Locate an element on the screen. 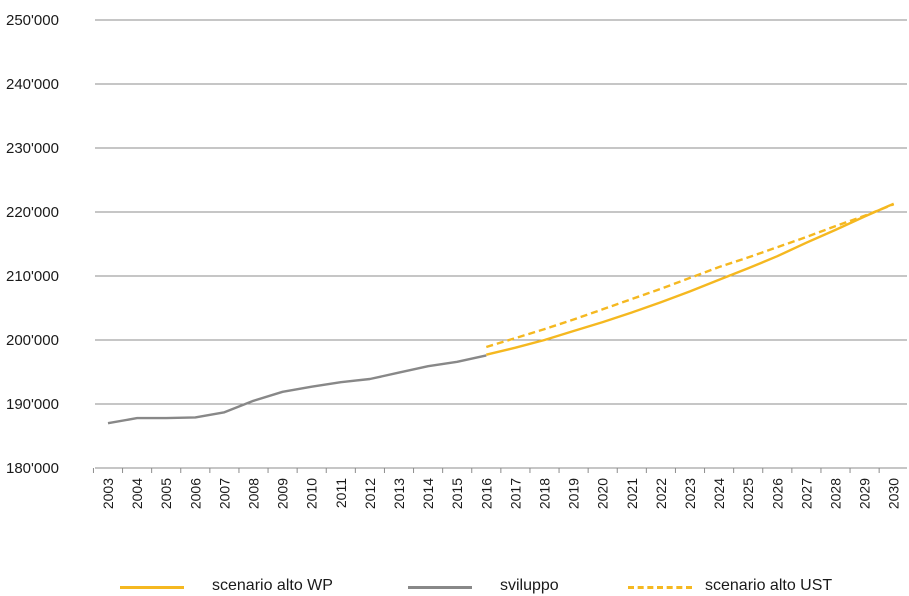  x-tick-label: 2005 is located at coordinates (166, 493).